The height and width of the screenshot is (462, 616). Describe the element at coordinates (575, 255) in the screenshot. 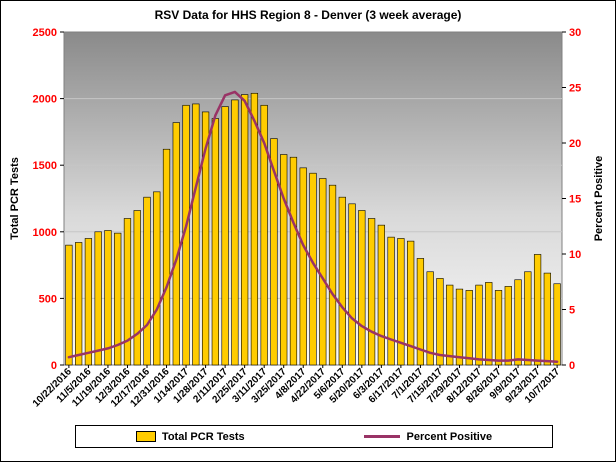

I see `svg-text: 10` at that location.